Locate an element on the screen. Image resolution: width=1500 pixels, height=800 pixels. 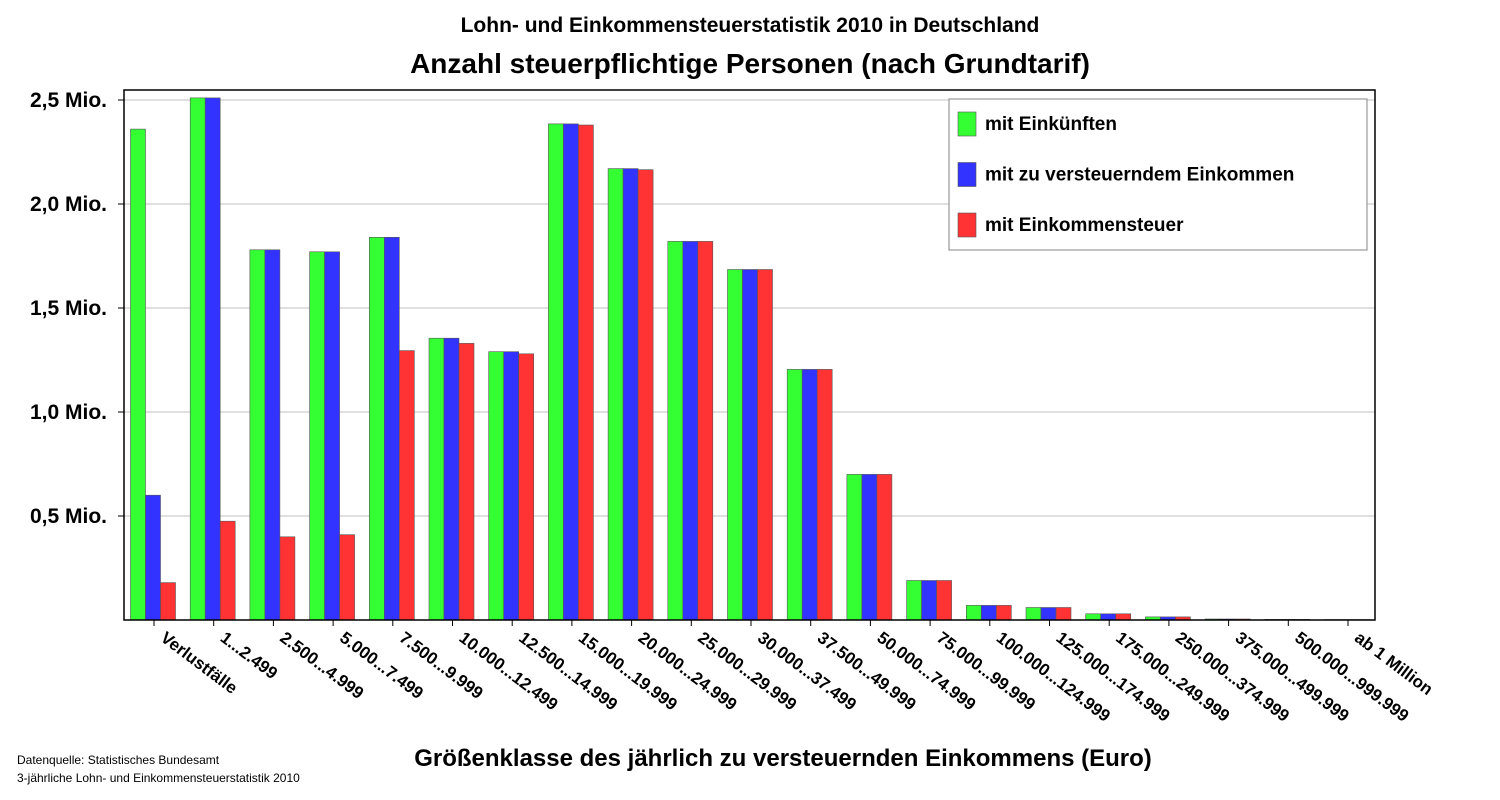
source-line-1: Datenquelle: Statistisches Bundesamt is located at coordinates (118, 760).